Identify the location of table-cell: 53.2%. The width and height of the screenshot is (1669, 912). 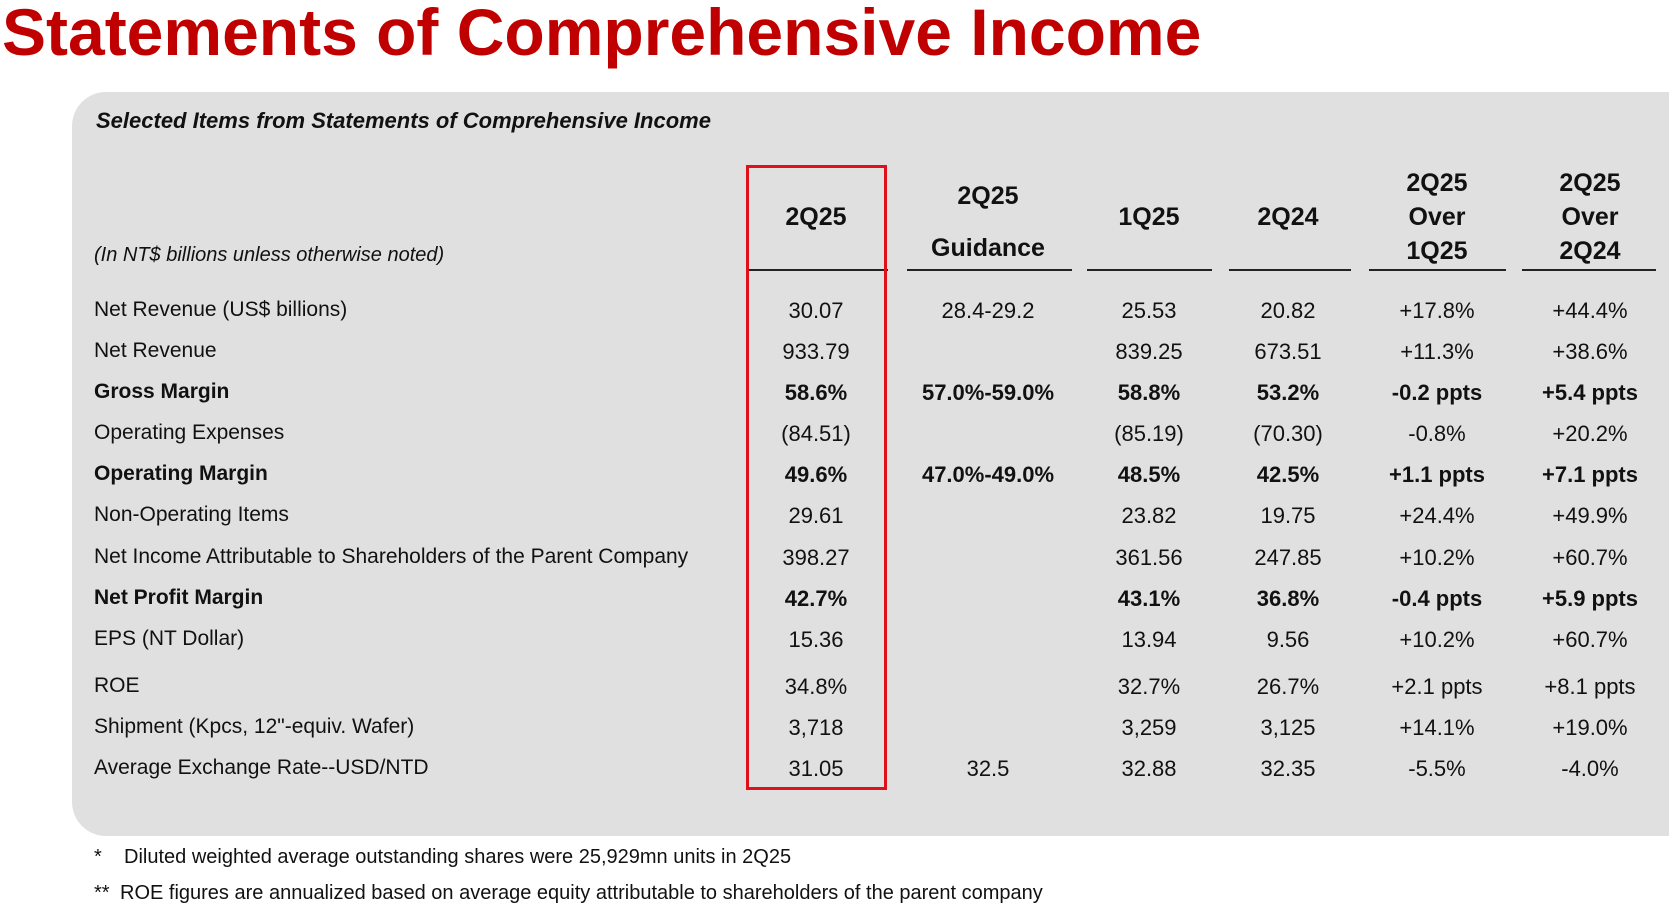
(1288, 392).